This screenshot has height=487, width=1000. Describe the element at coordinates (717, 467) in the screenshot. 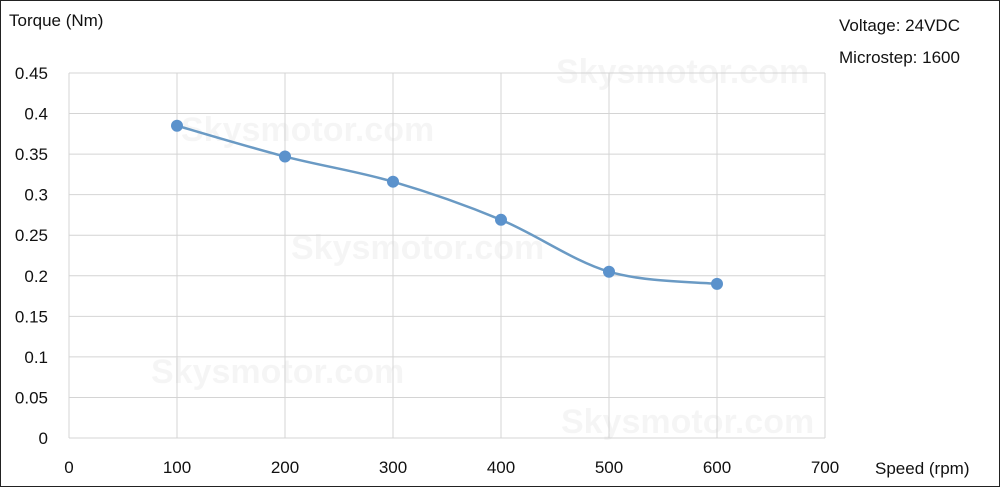

I see `x-tick-label: 600` at that location.